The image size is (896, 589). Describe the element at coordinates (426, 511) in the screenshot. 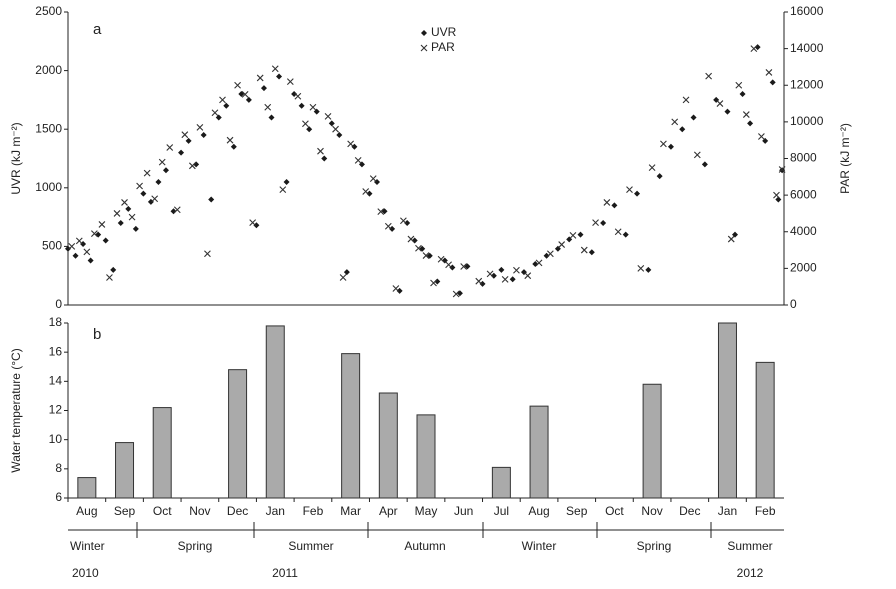

I see `x-tick-label: May` at that location.